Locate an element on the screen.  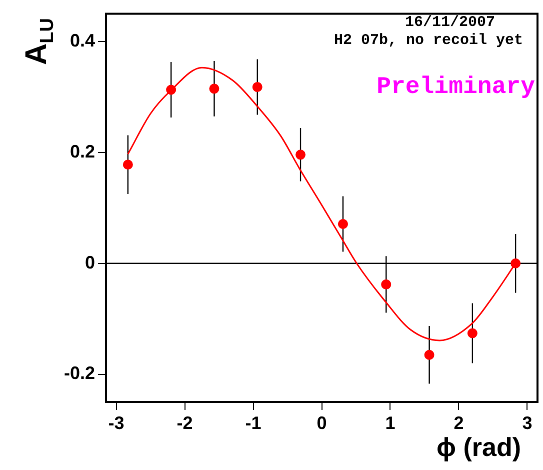
x-tick-label: 3 is located at coordinates (527, 422).